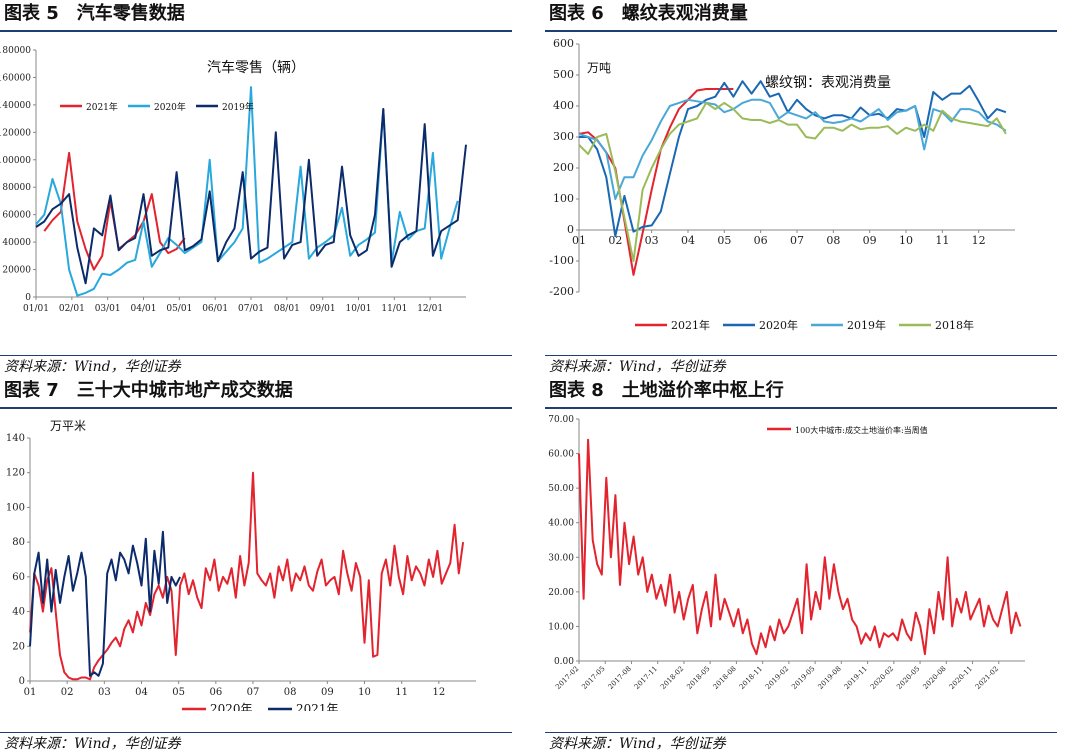  Describe the element at coordinates (179, 309) in the screenshot. I see `x-tick-label: 05/01` at that location.